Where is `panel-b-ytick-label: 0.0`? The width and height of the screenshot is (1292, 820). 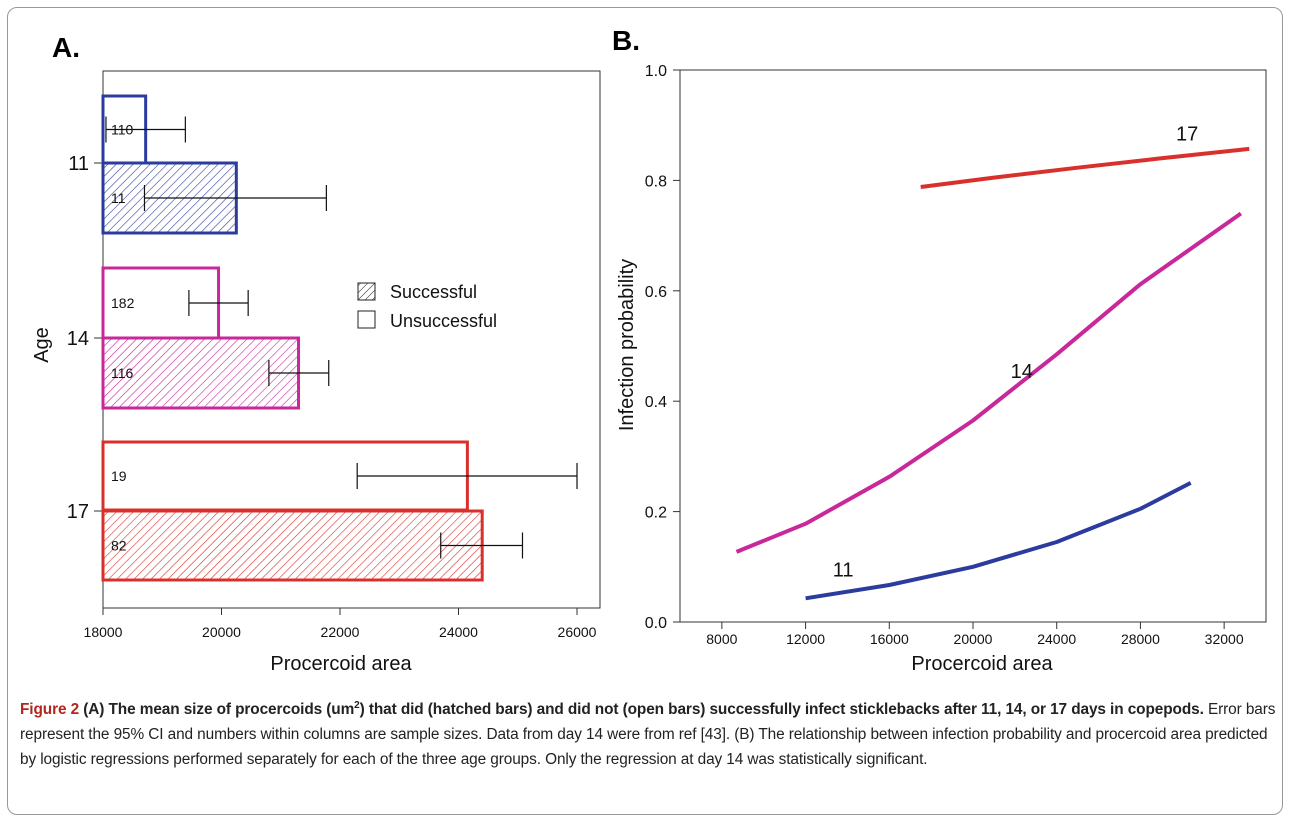 panel-b-ytick-label: 0.0 is located at coordinates (656, 623).